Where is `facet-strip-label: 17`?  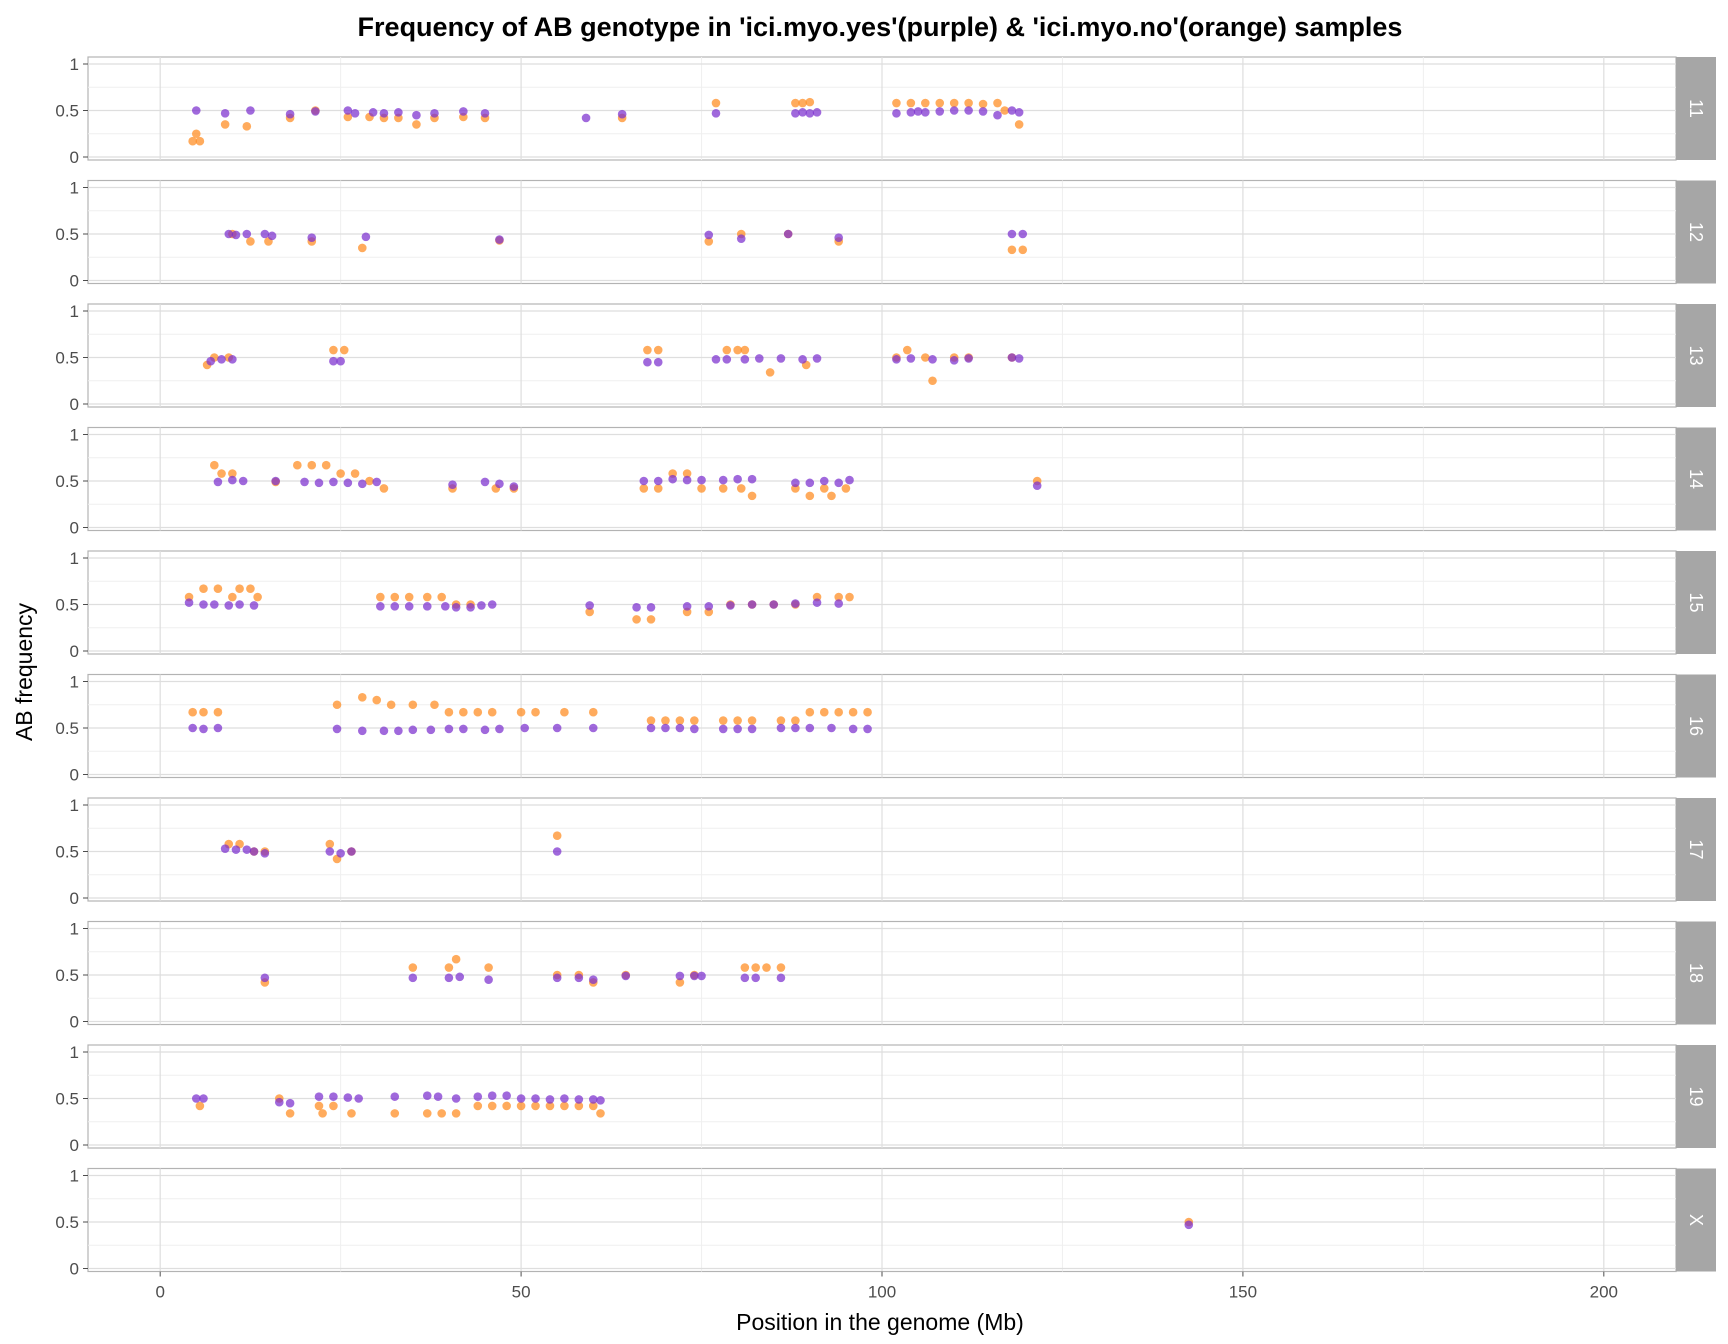 facet-strip-label: 17 is located at coordinates (1696, 849).